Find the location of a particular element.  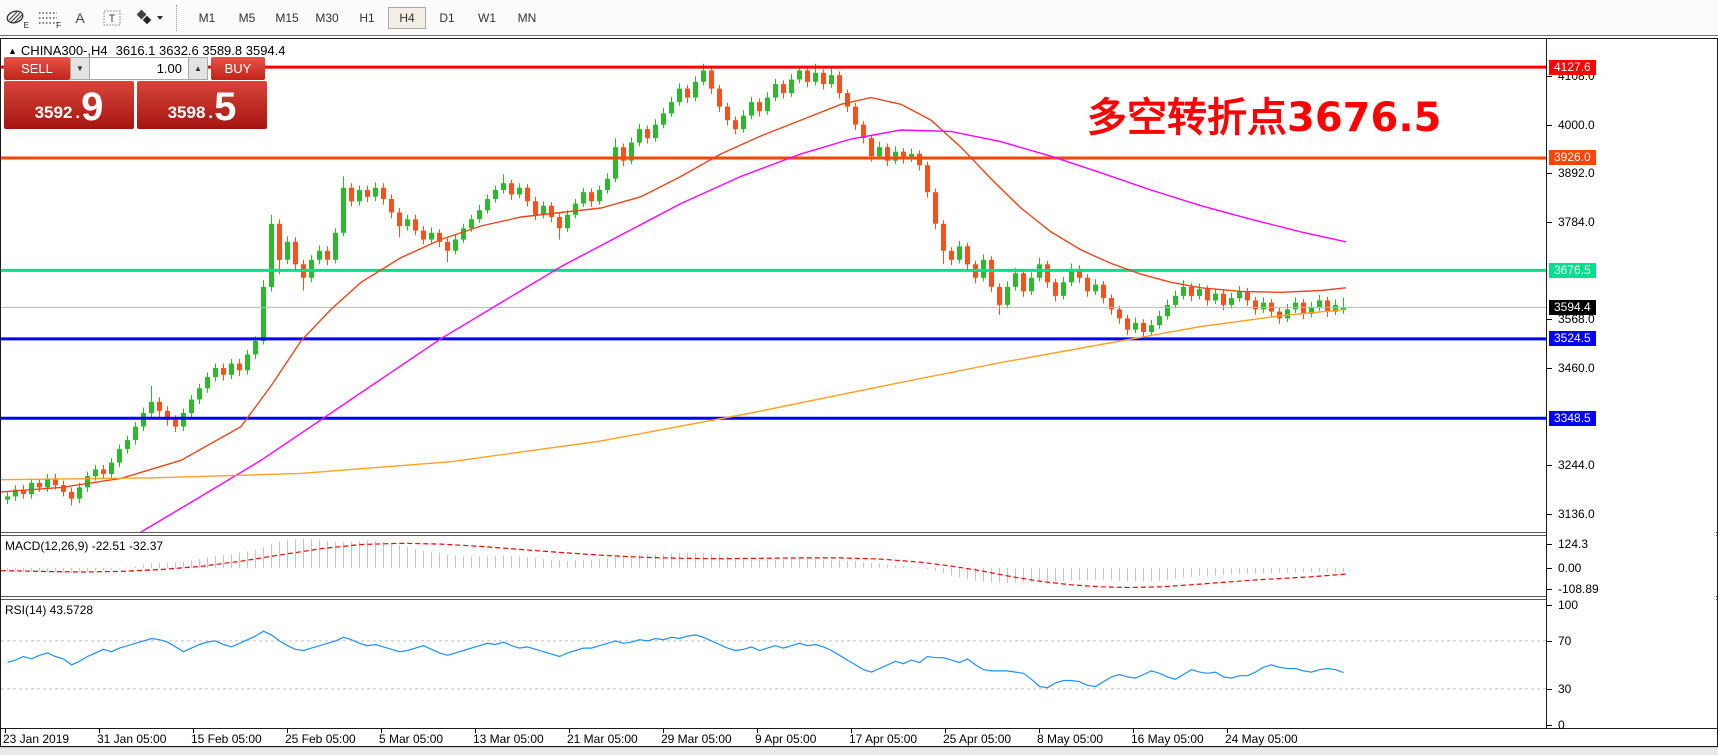

text-tool-icon: T is located at coordinates (112, 18).